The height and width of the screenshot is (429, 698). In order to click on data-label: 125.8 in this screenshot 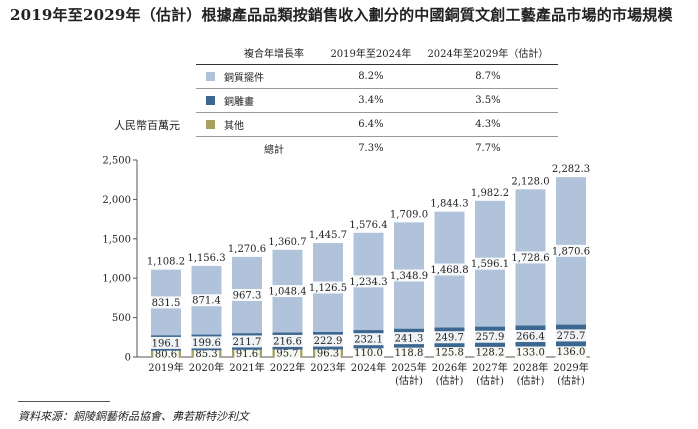, I will do `click(449, 353)`.